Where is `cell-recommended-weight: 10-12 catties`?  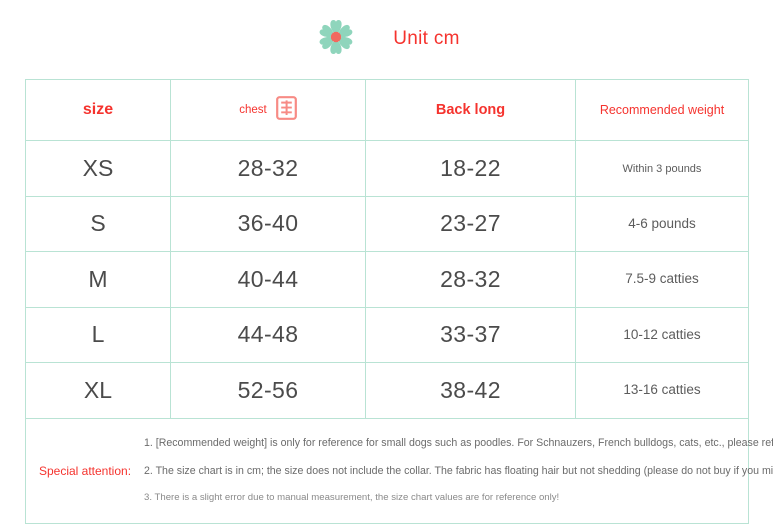 cell-recommended-weight: 10-12 catties is located at coordinates (662, 334).